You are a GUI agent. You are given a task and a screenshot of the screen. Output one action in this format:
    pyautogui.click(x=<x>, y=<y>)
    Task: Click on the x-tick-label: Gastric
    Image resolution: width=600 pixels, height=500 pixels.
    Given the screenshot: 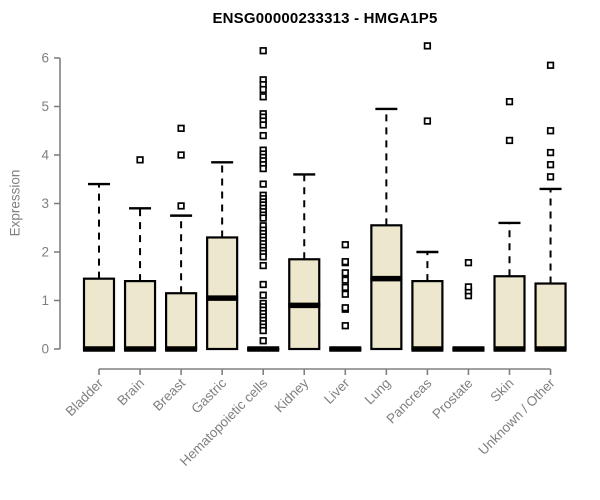 What is the action you would take?
    pyautogui.click(x=208, y=395)
    